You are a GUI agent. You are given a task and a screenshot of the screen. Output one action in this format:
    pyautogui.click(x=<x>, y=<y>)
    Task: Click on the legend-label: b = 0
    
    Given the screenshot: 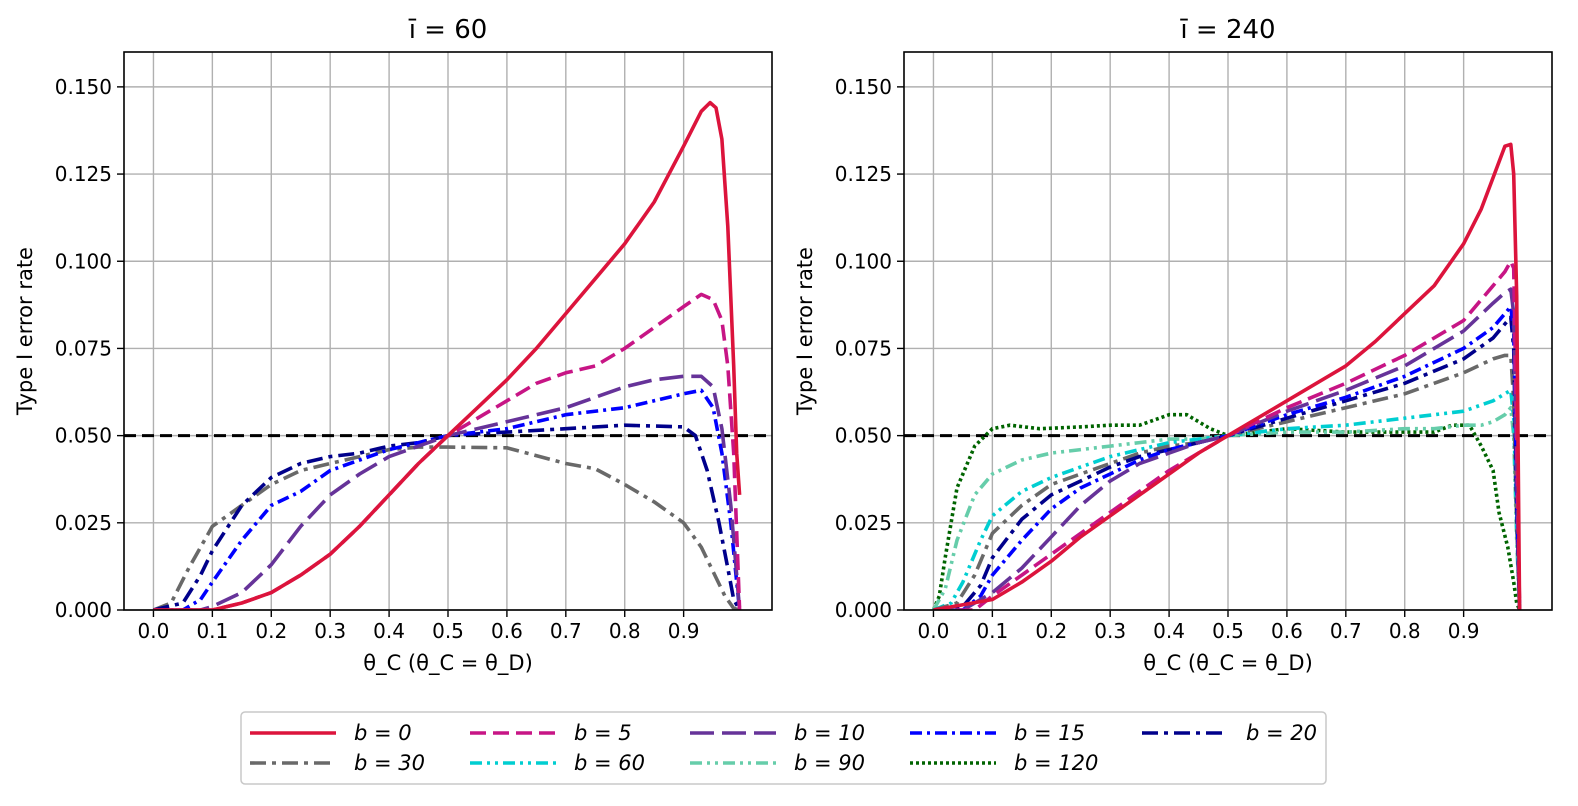 What is the action you would take?
    pyautogui.click(x=383, y=733)
    